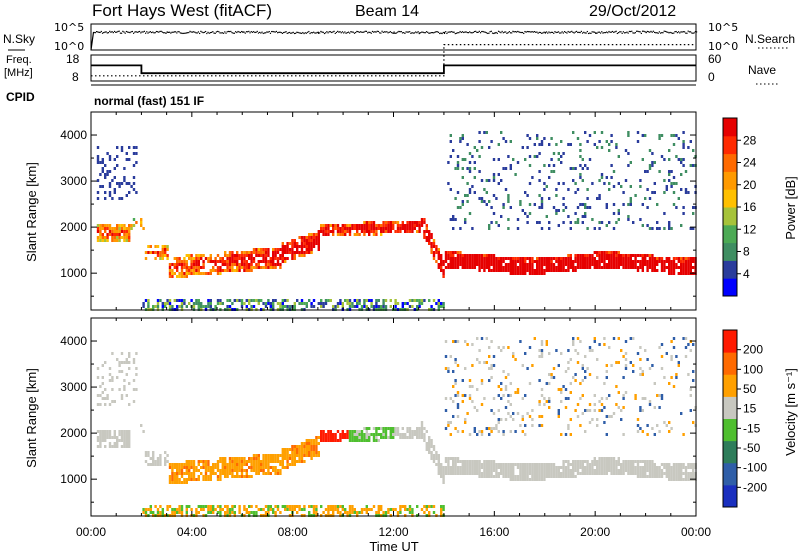 This screenshot has height=554, width=800. Describe the element at coordinates (746, 274) in the screenshot. I see `power-colorbar-tick-label: 4` at that location.